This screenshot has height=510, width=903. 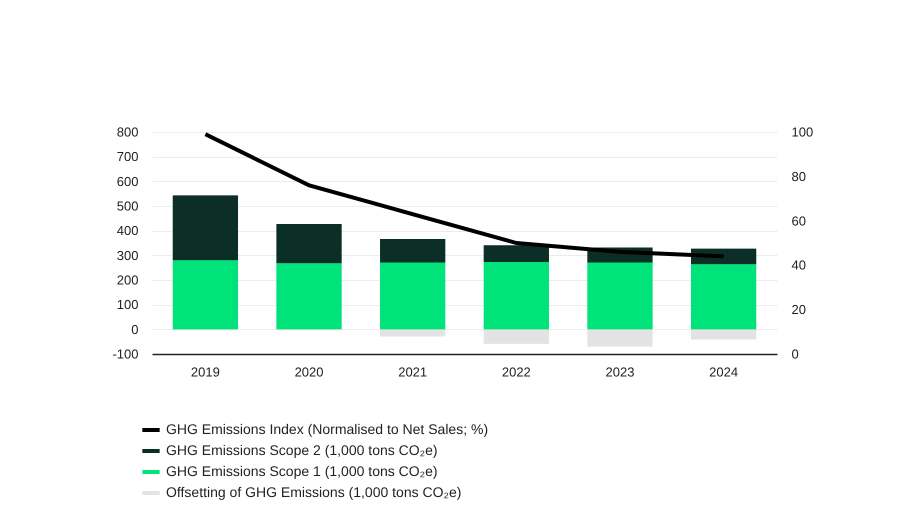 I want to click on y-tick-label: 0, so click(x=134, y=329).